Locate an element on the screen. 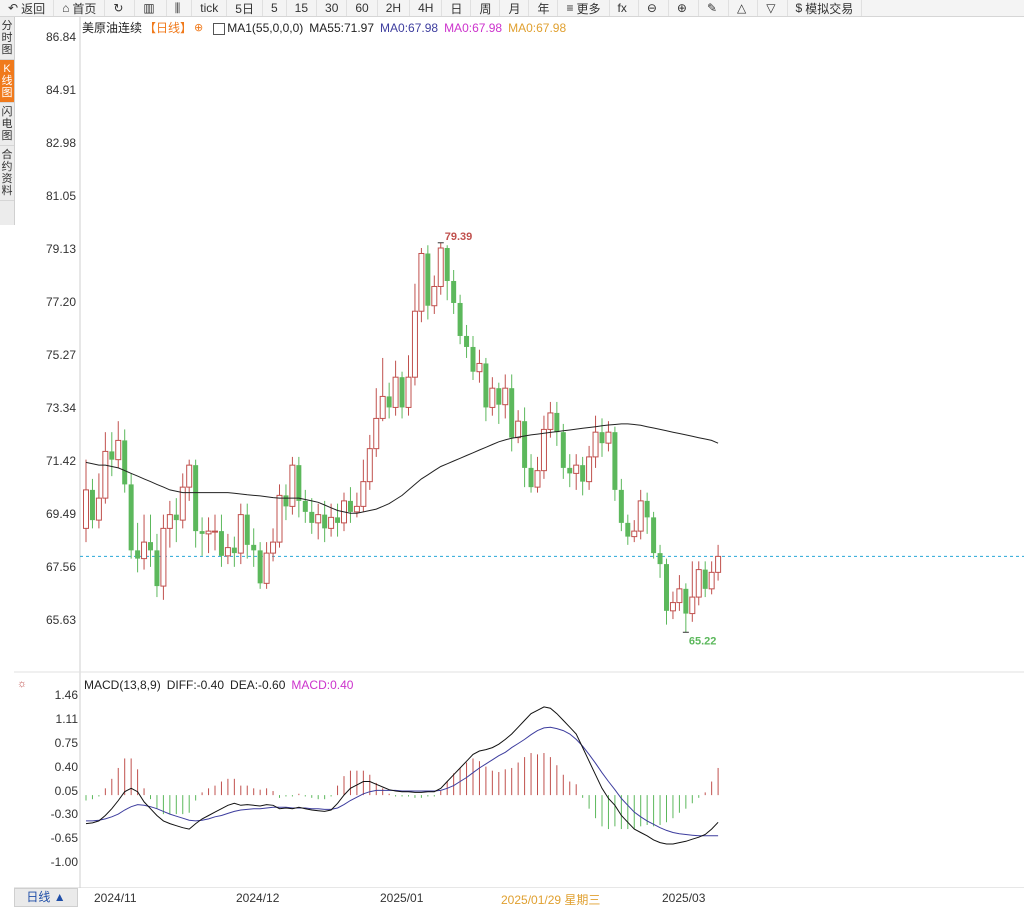  sidebar-item-0: 分时图 is located at coordinates (7, 38).